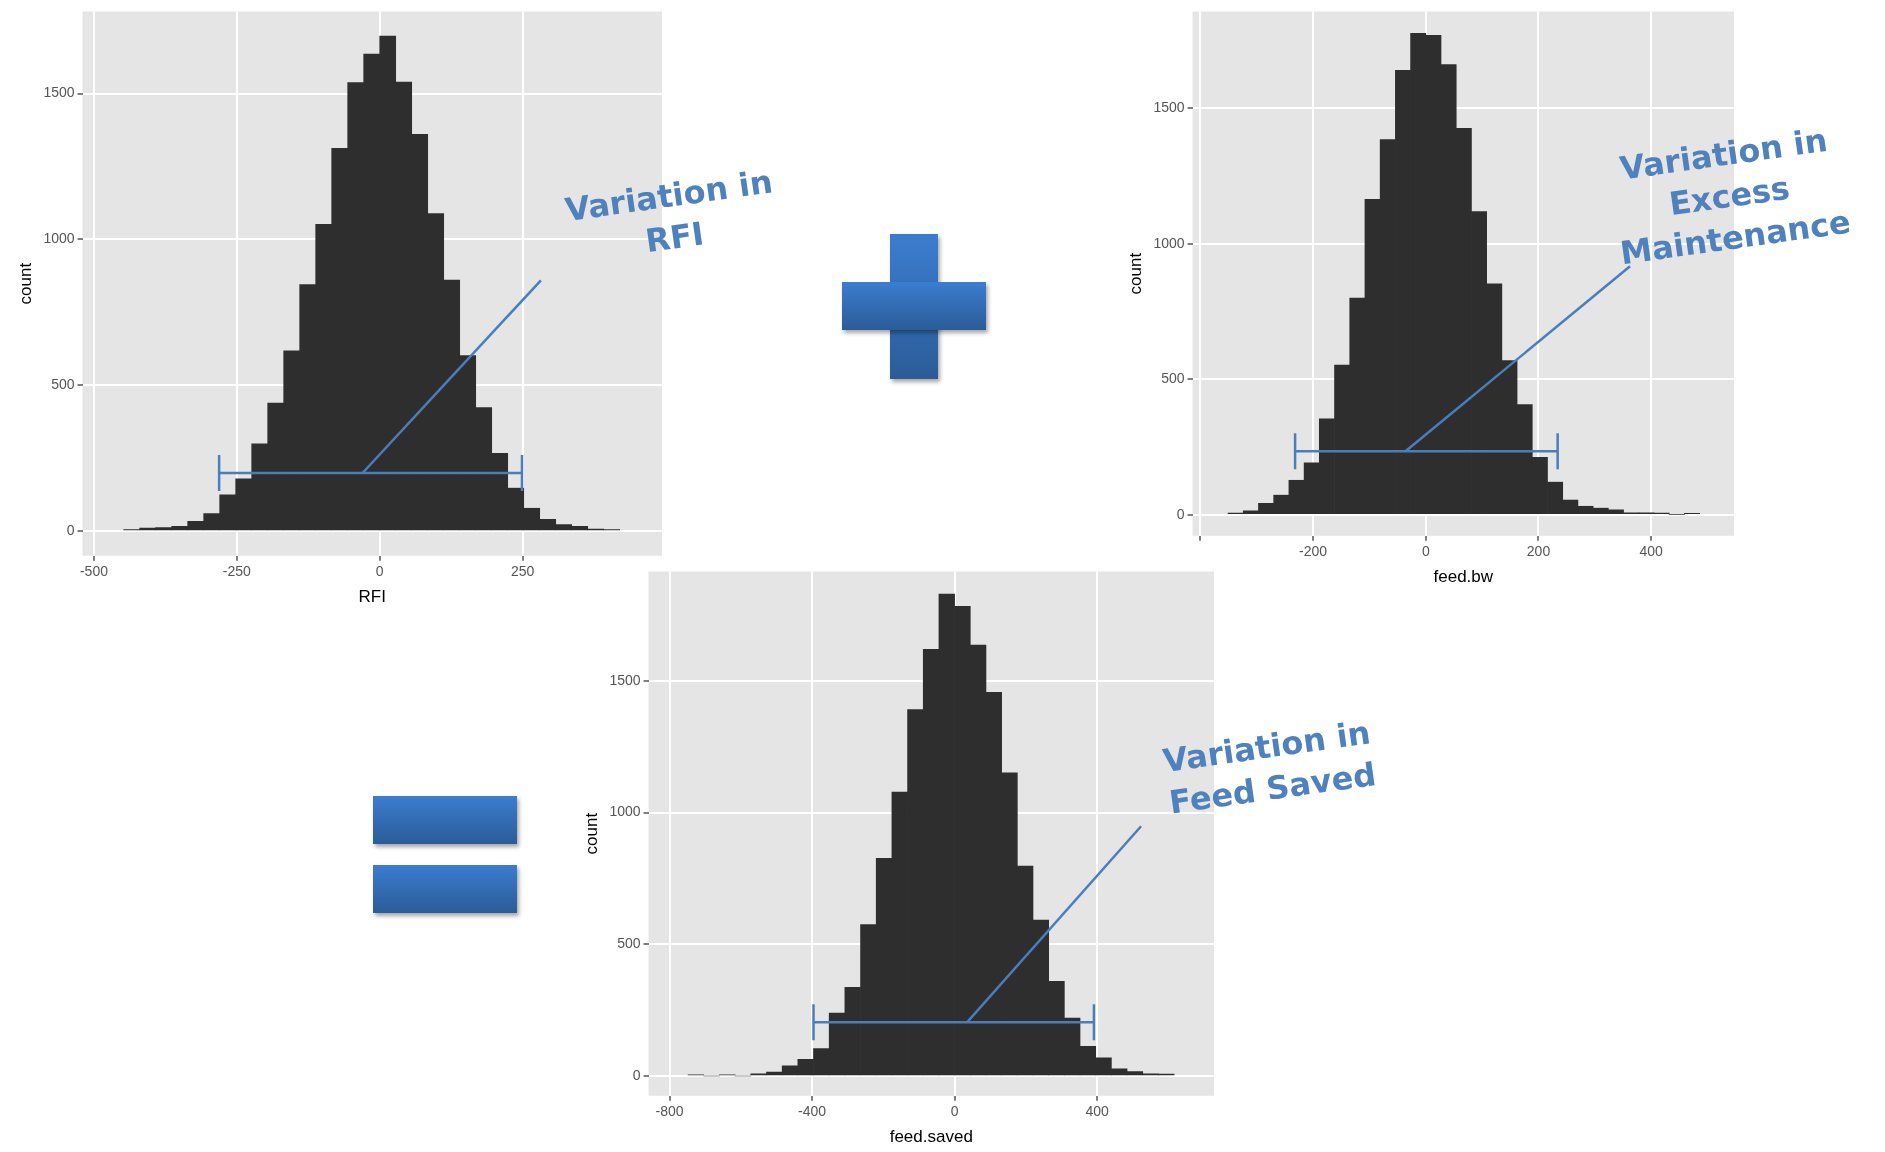 The height and width of the screenshot is (1152, 1885). I want to click on x-tick-label: -400, so click(812, 1111).